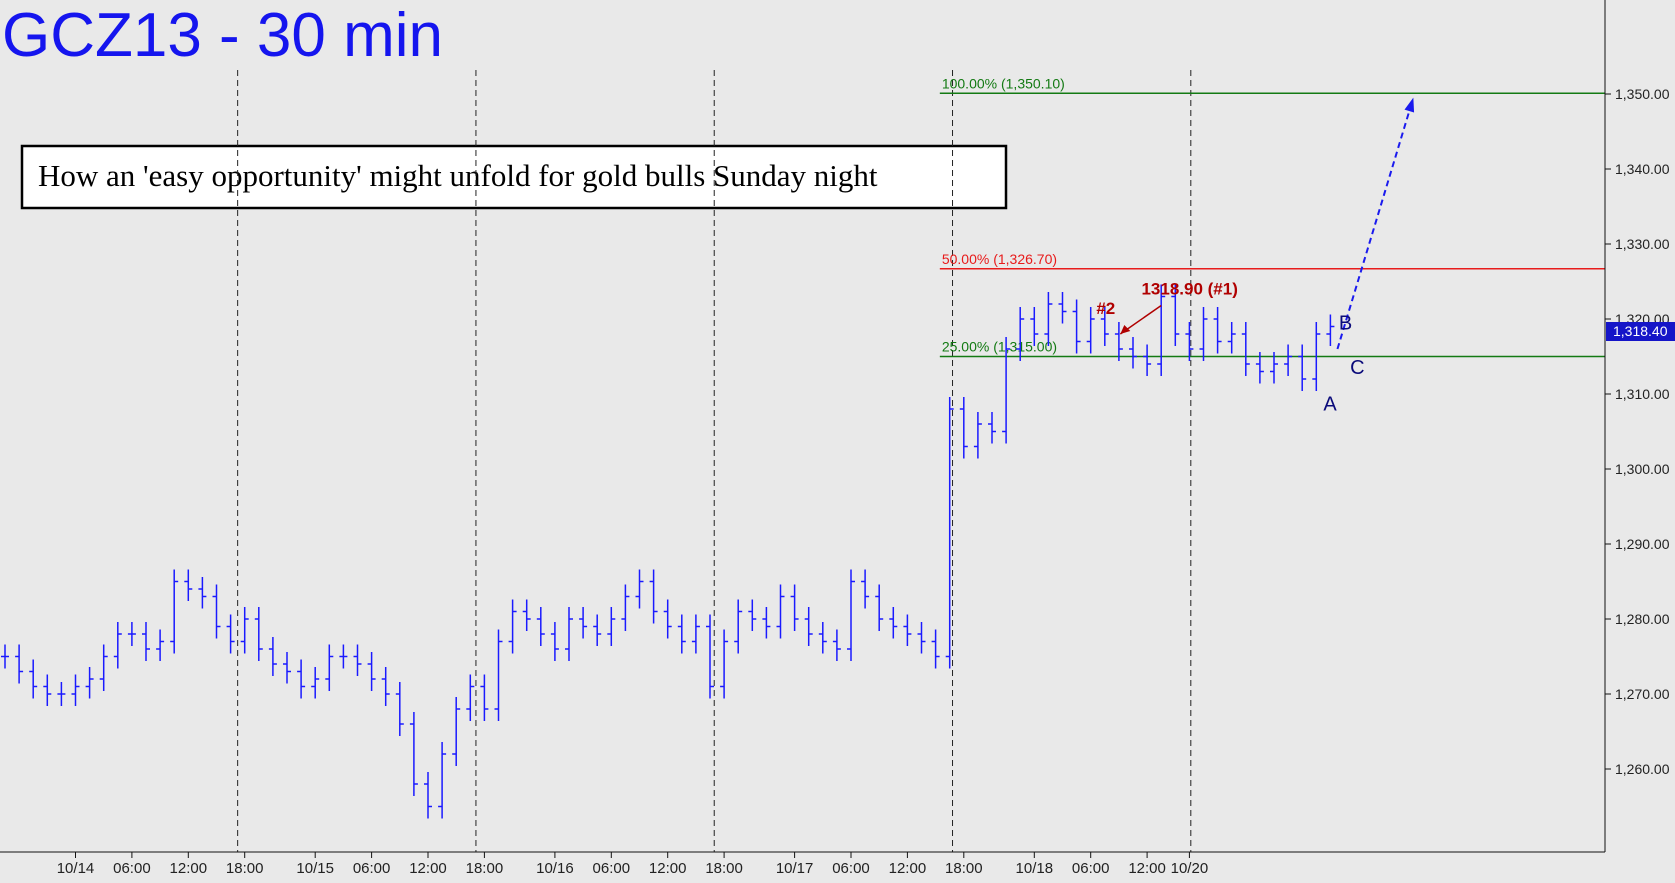  What do you see at coordinates (1642, 769) in the screenshot?
I see `y-tick-label: 1,260.00` at bounding box center [1642, 769].